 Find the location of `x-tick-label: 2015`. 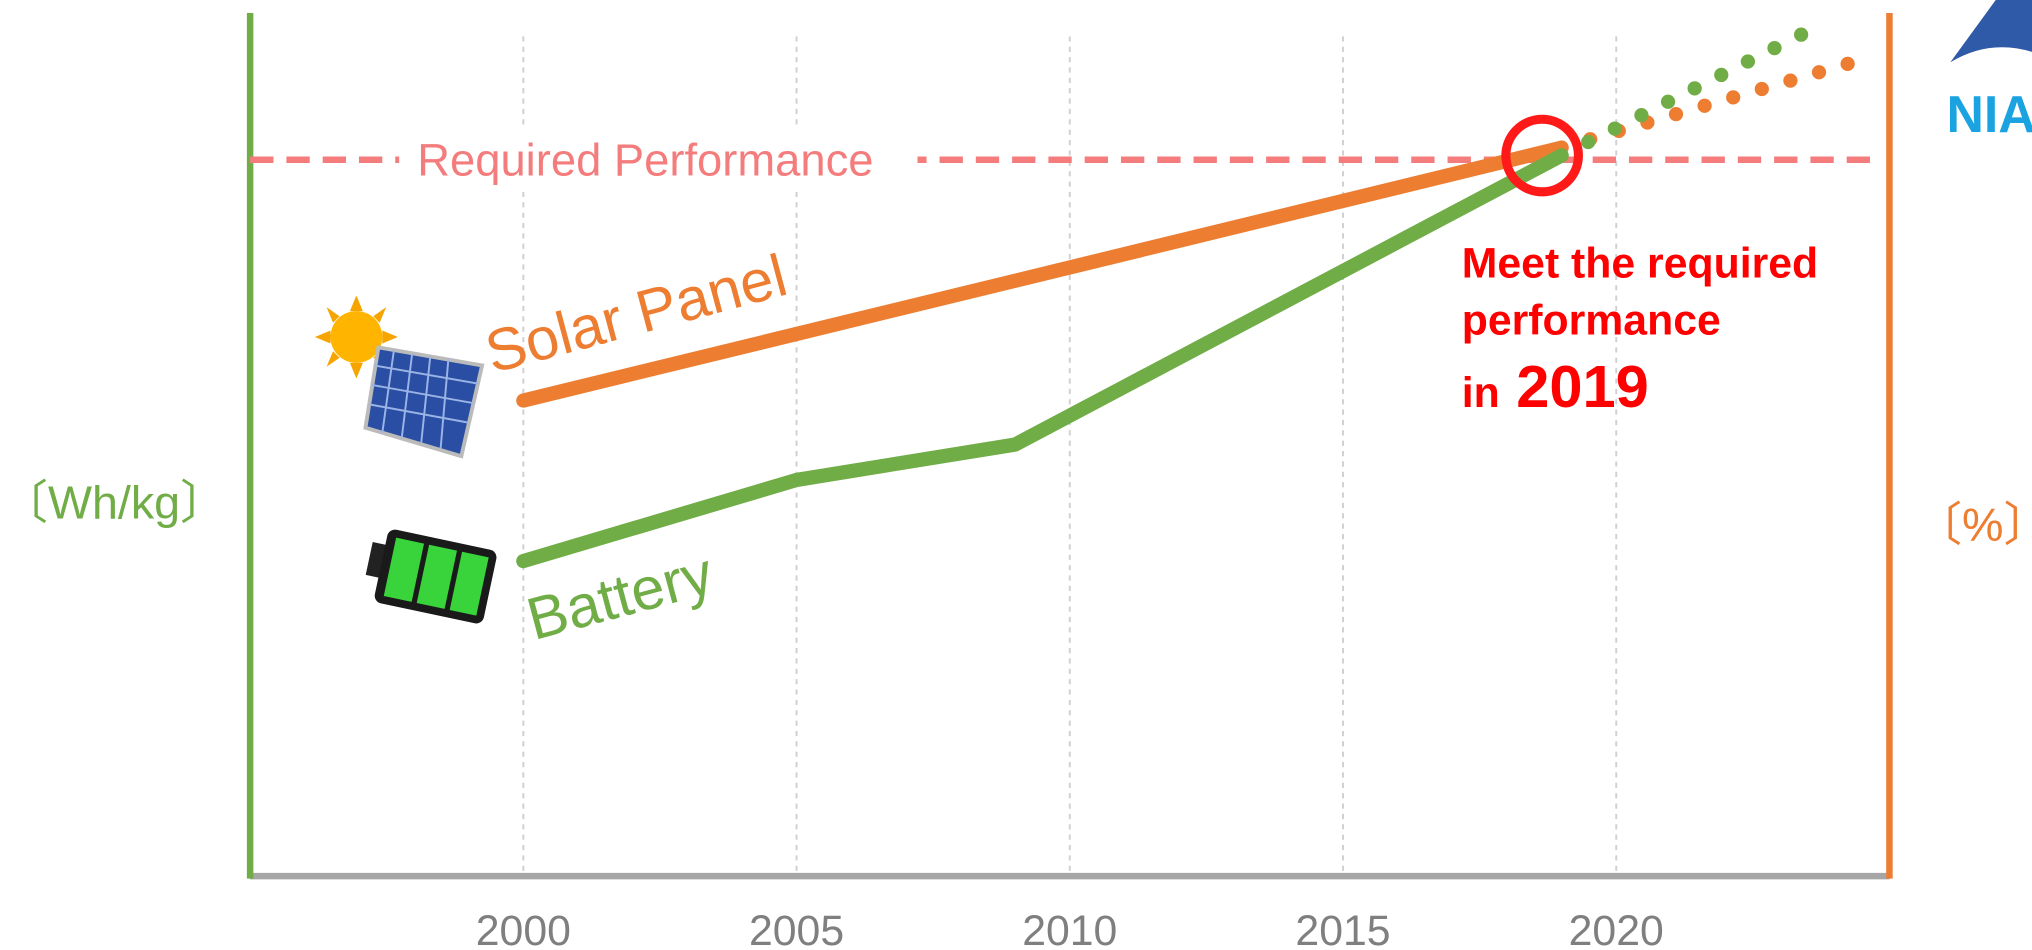

x-tick-label: 2015 is located at coordinates (1342, 928).